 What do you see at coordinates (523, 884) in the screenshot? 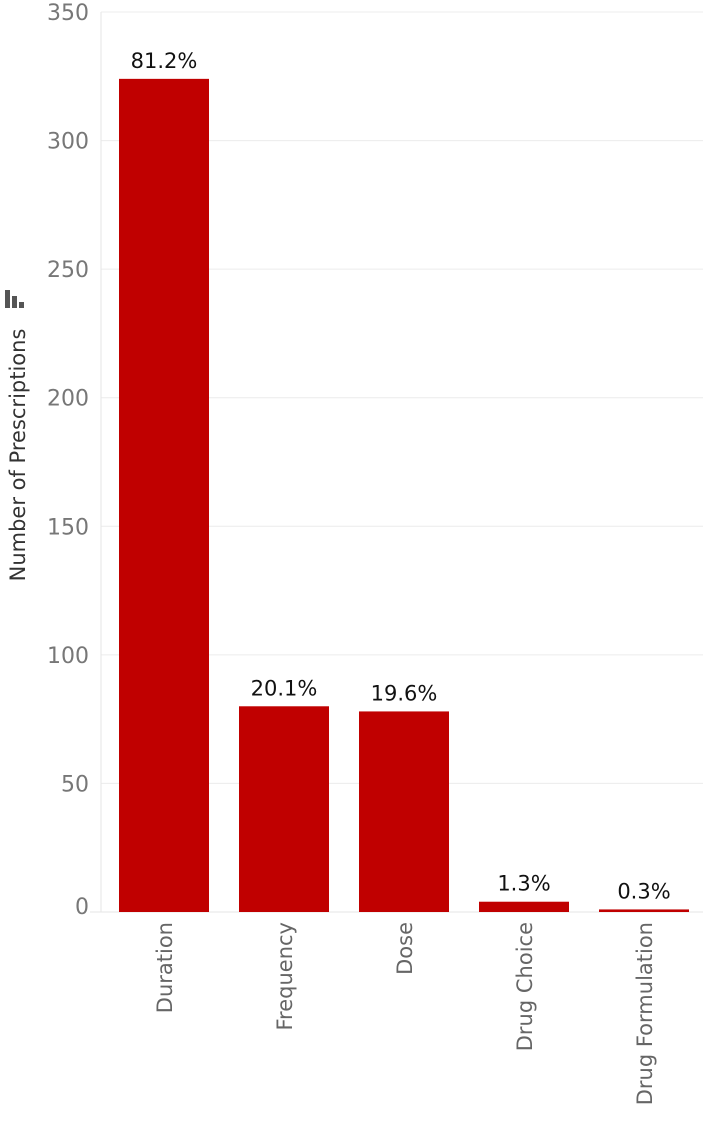
I see `data-label: 1.3%` at bounding box center [523, 884].